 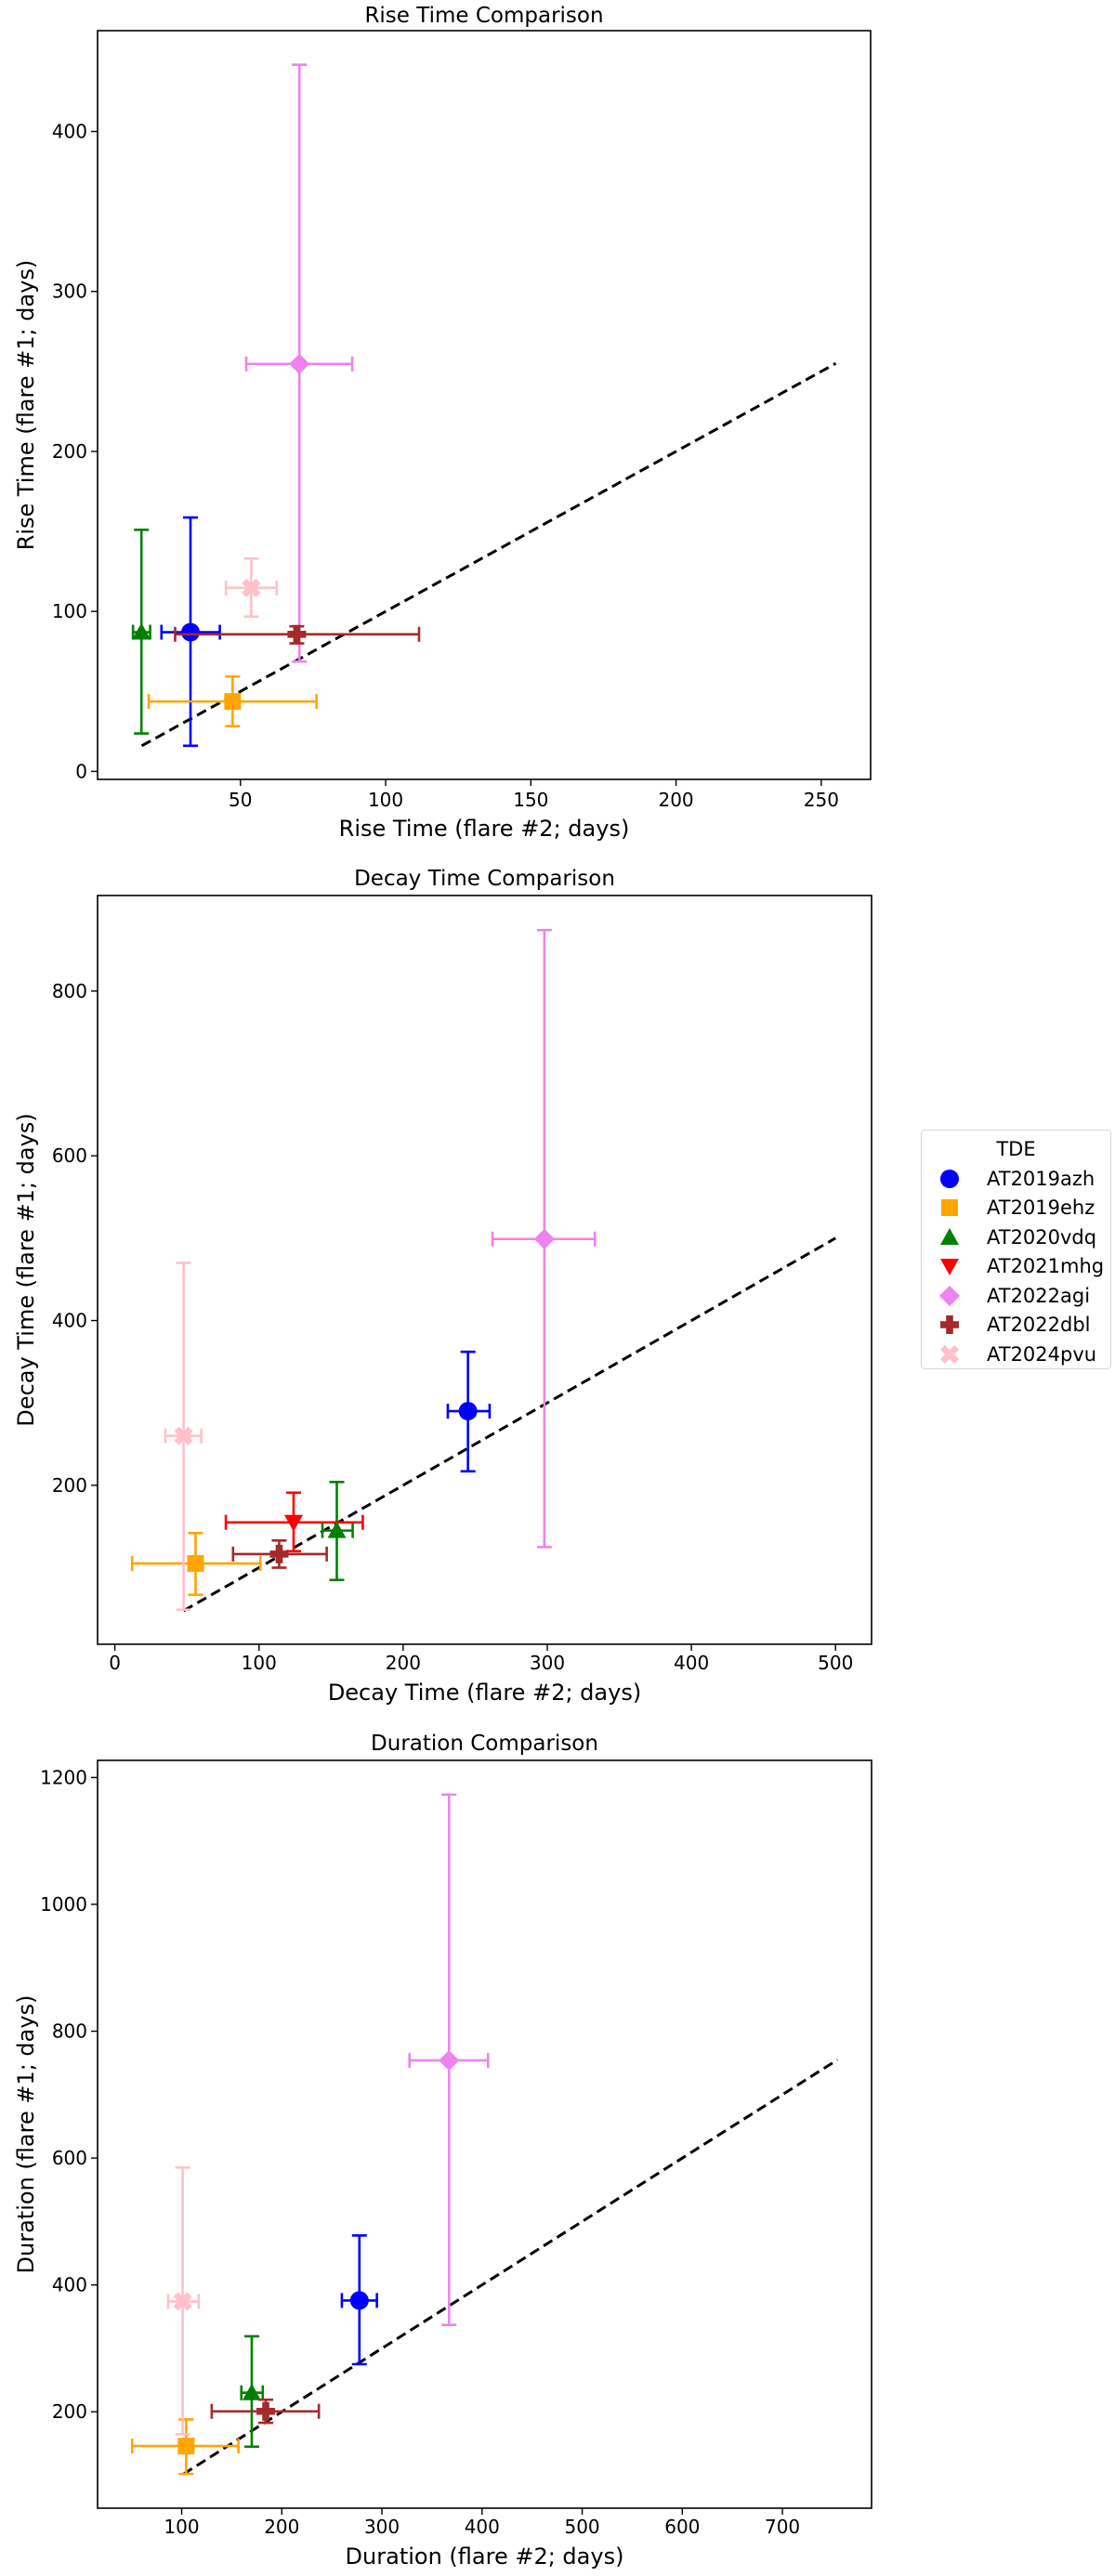 I want to click on legend-label: AT2019ehz, so click(x=1041, y=1208).